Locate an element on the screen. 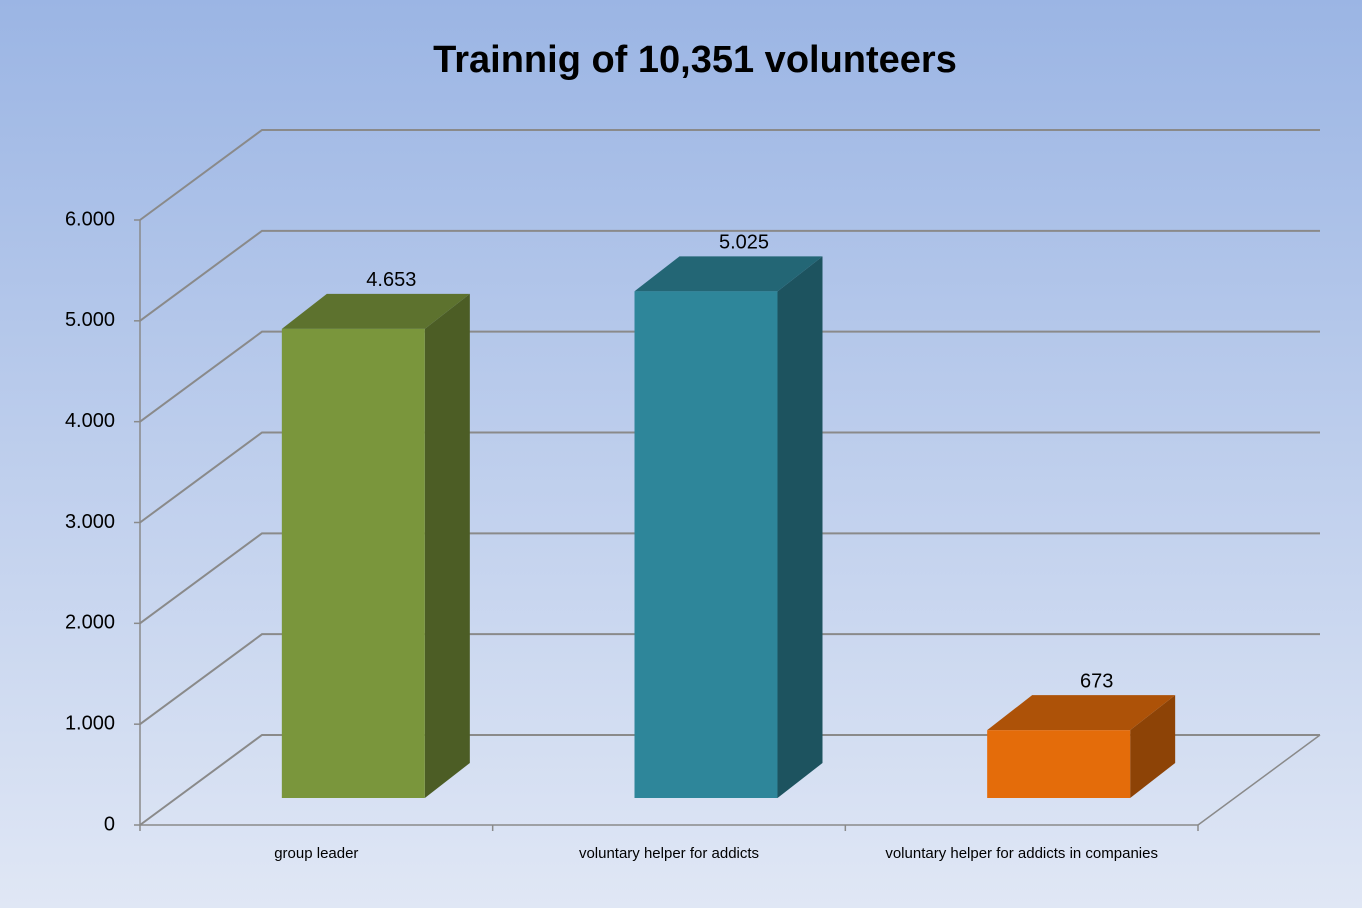 The width and height of the screenshot is (1362, 908). floor-edge is located at coordinates (1259, 780).